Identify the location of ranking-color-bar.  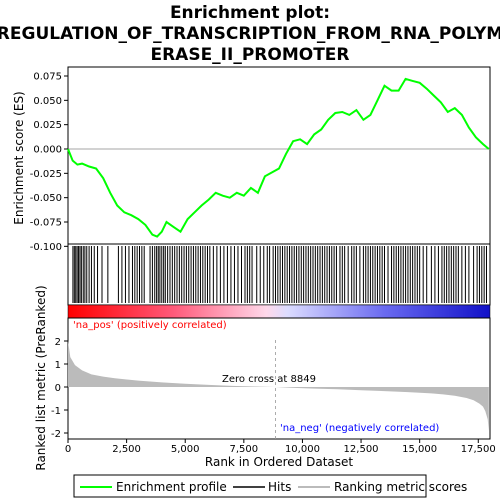
(279, 311).